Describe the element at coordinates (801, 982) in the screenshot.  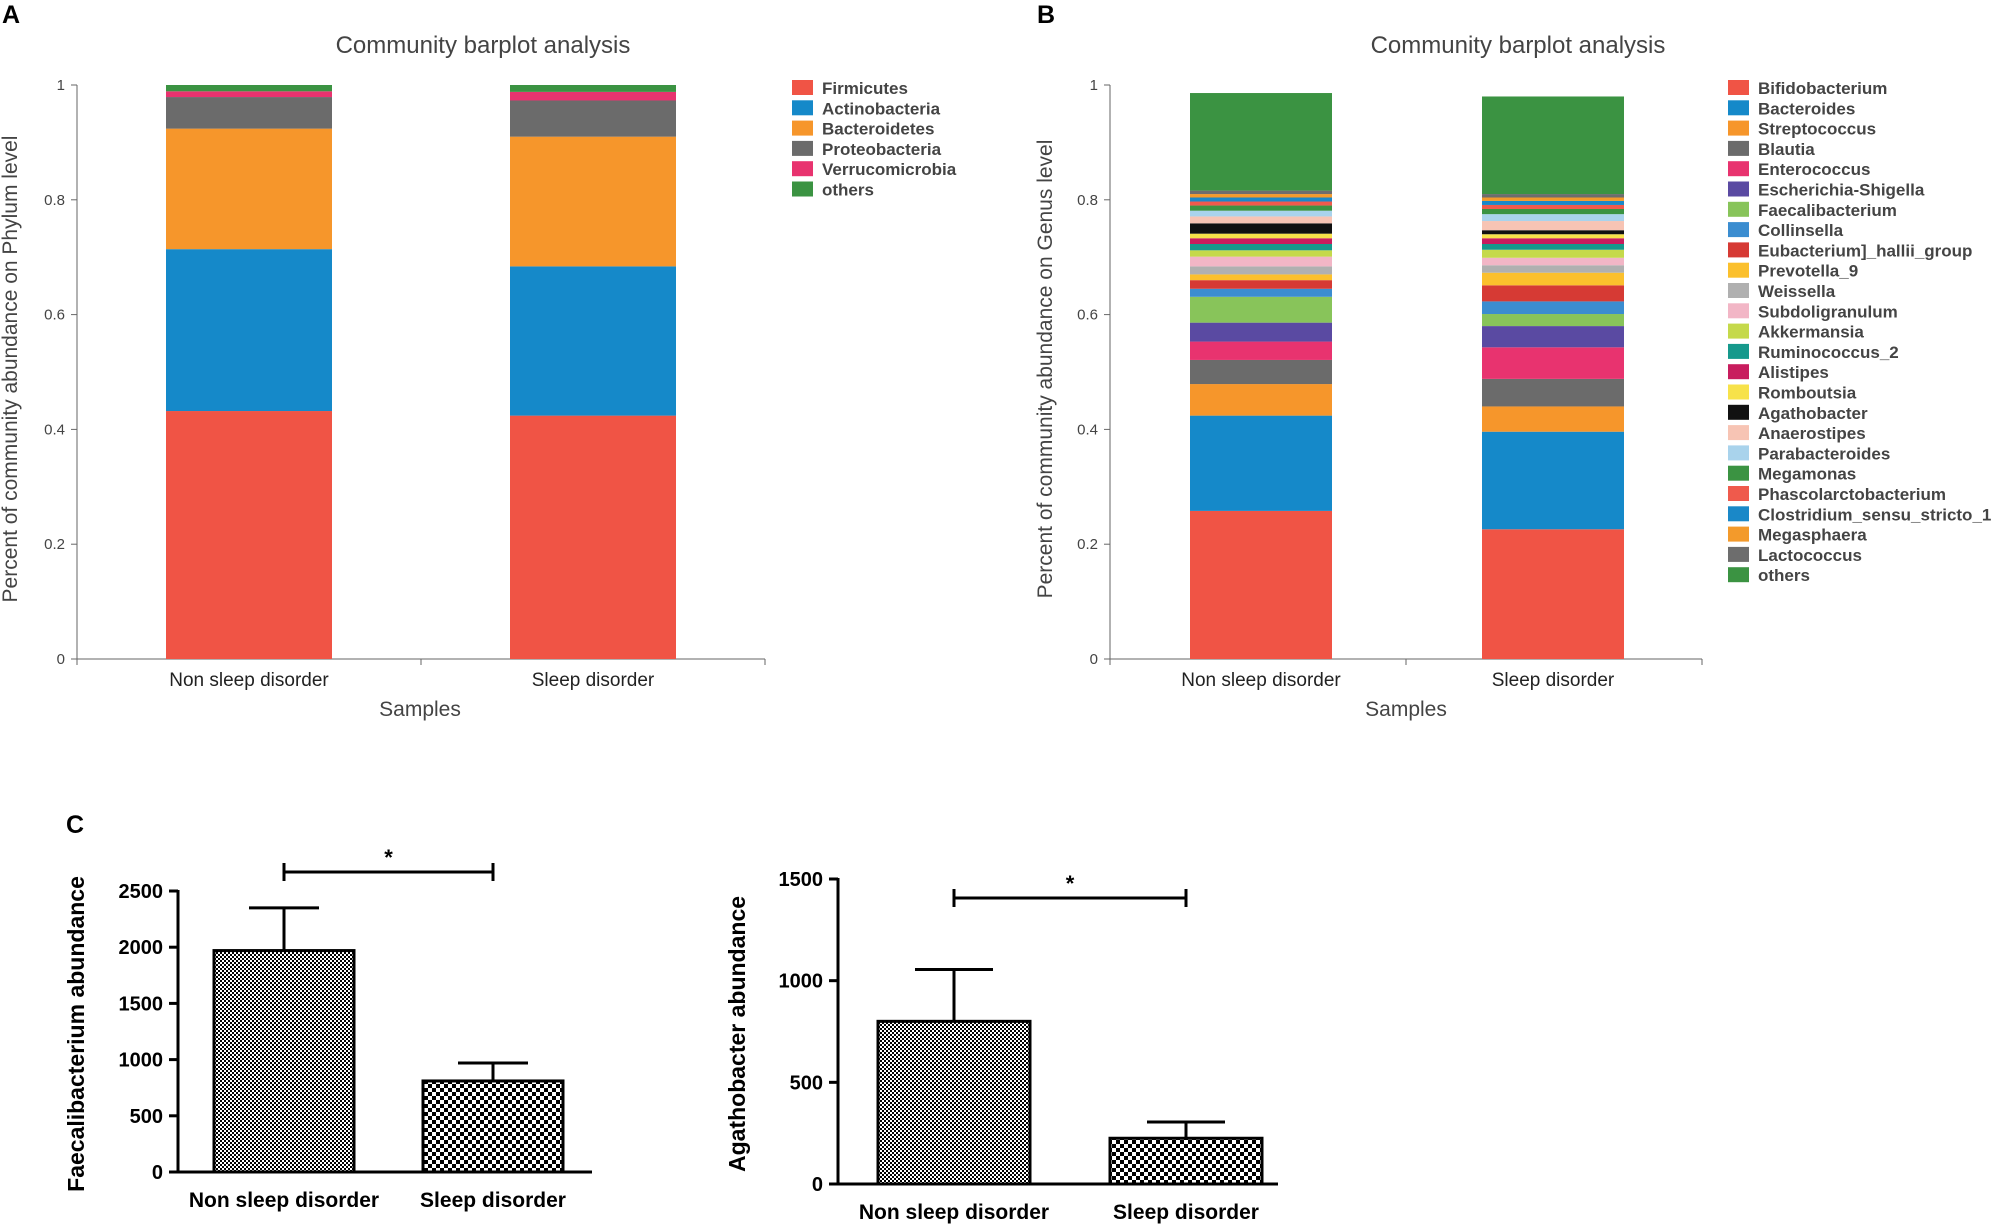
I see `y-tick-label: 1000` at that location.